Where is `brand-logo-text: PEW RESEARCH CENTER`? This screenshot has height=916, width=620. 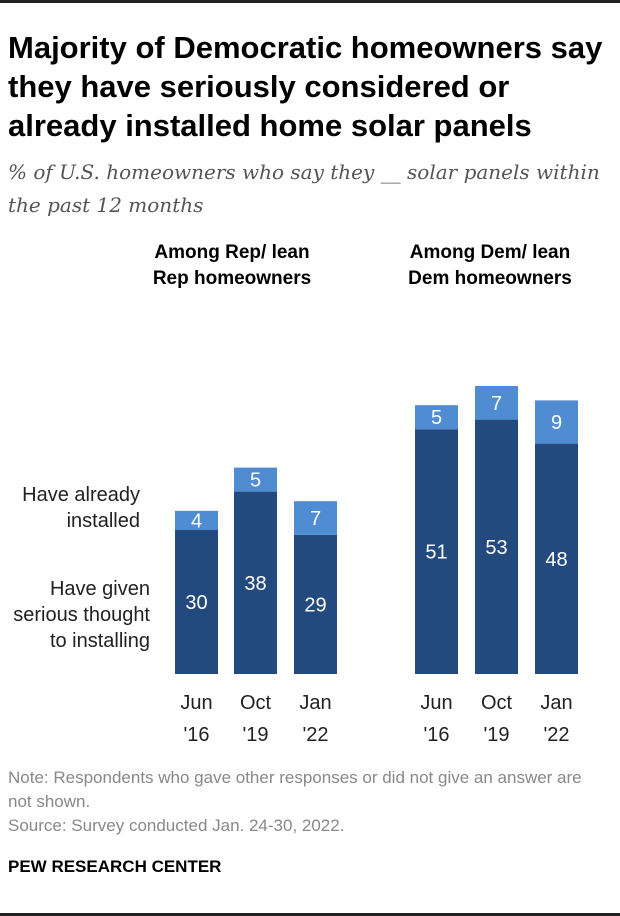 brand-logo-text: PEW RESEARCH CENTER is located at coordinates (115, 866).